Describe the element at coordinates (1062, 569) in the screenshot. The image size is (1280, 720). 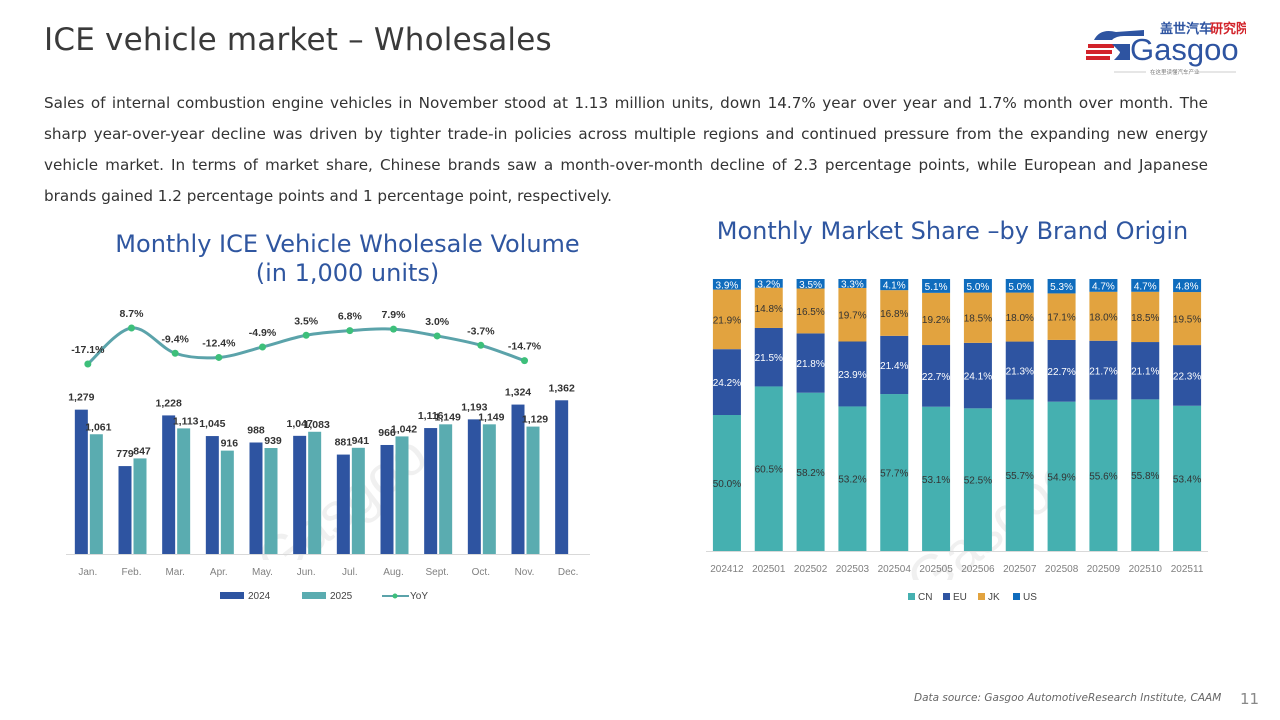
I see `x-tick-label: 202508` at that location.